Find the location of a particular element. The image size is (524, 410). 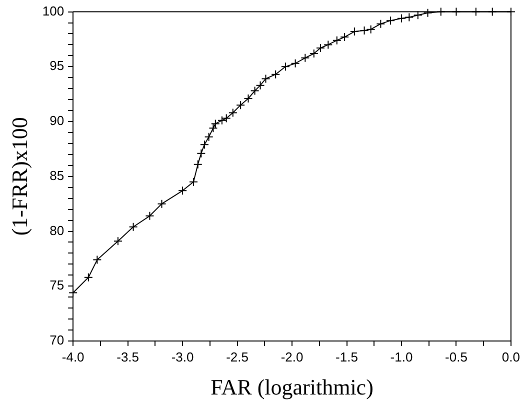

y-axis-title: (1-FRR)x100 is located at coordinates (19, 176).